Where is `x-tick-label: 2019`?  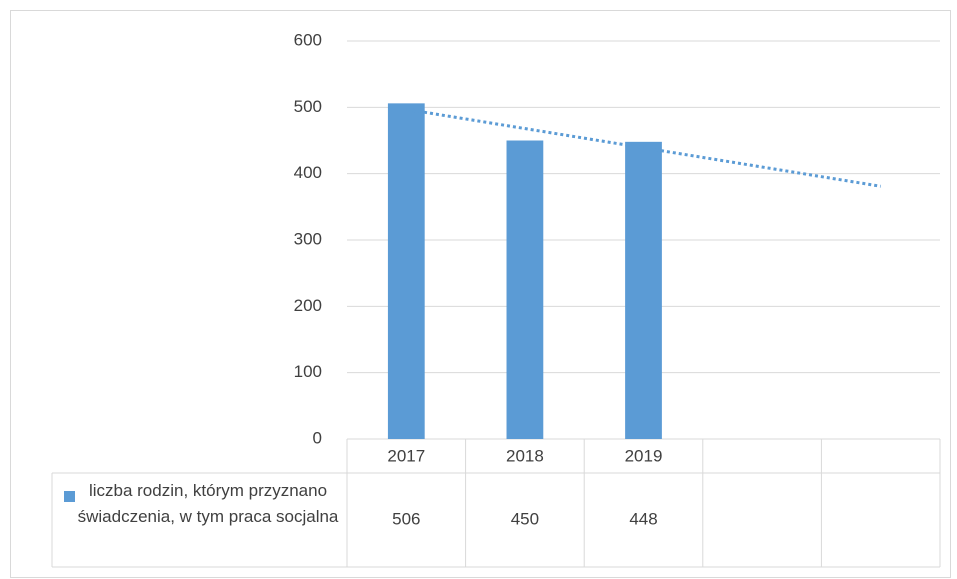 x-tick-label: 2019 is located at coordinates (644, 455).